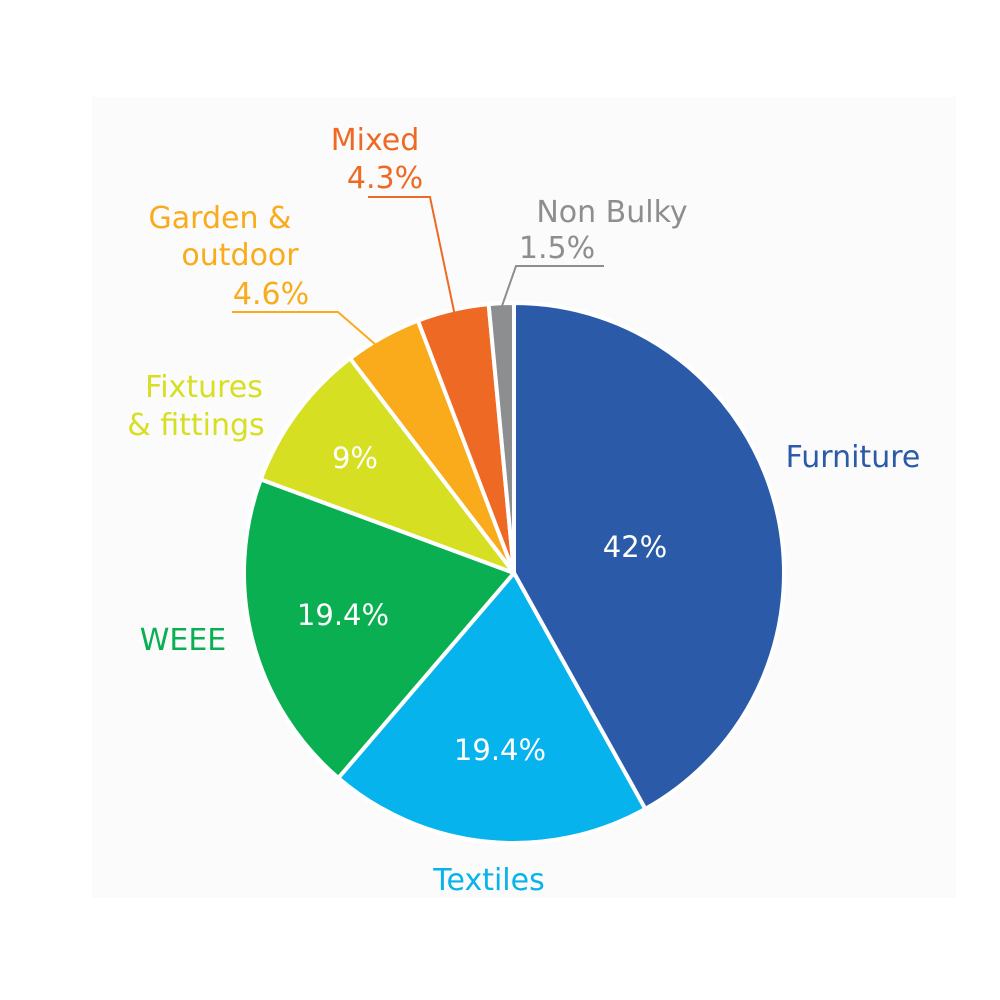  Describe the element at coordinates (500, 750) in the screenshot. I see `value-label-textiles: 19.4%` at that location.